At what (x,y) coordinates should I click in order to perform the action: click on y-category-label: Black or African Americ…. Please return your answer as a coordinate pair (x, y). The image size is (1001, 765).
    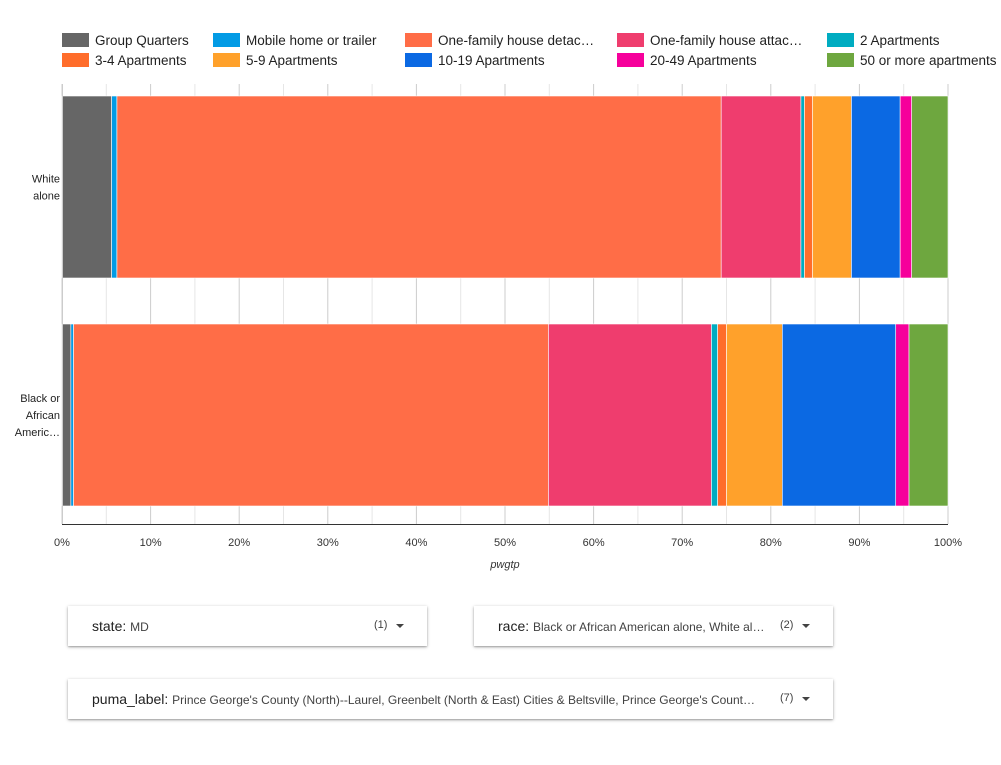
    Looking at the image, I should click on (38, 416).